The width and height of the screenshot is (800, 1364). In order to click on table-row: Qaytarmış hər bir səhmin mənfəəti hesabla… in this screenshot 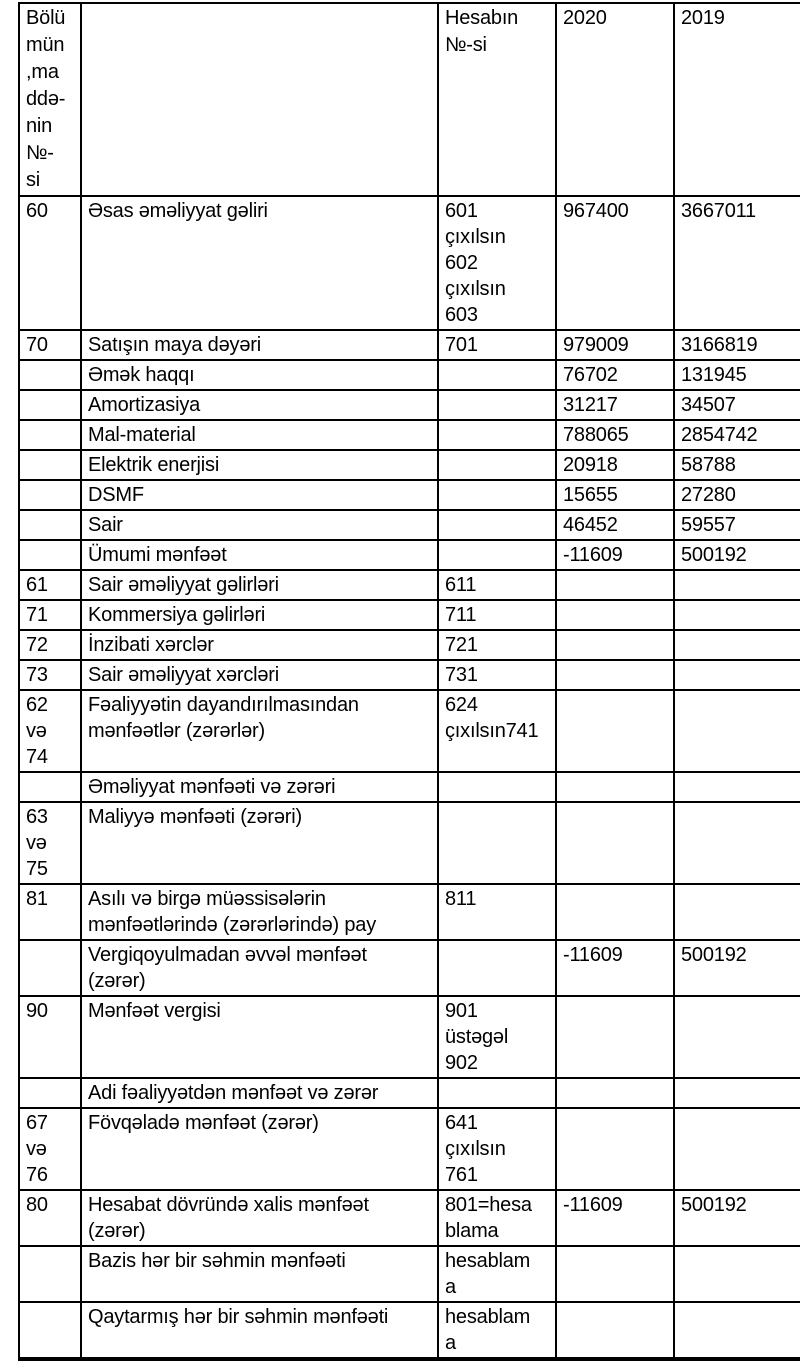, I will do `click(409, 1330)`.